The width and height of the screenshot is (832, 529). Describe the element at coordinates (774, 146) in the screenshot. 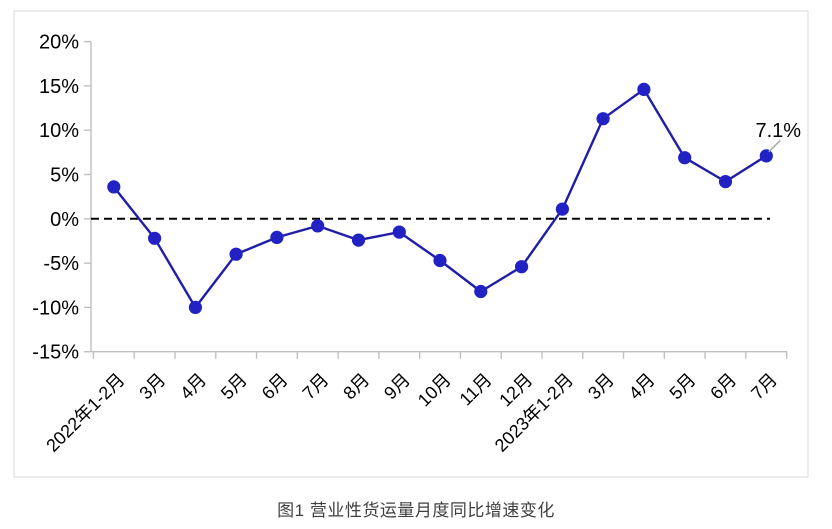

I see `annotation-leader-line` at that location.